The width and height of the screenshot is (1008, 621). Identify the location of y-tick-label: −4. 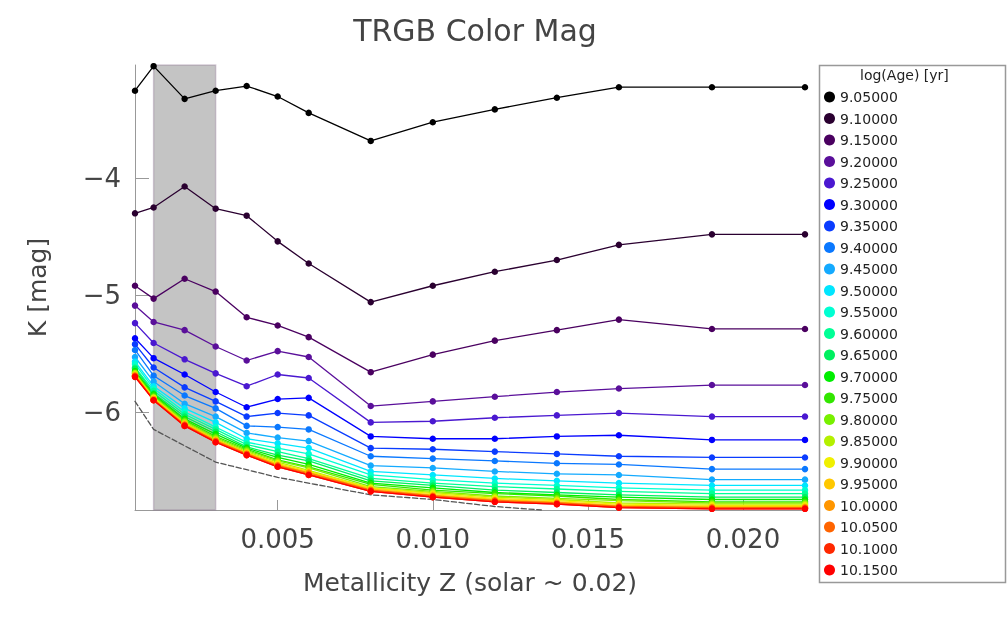
(101, 178).